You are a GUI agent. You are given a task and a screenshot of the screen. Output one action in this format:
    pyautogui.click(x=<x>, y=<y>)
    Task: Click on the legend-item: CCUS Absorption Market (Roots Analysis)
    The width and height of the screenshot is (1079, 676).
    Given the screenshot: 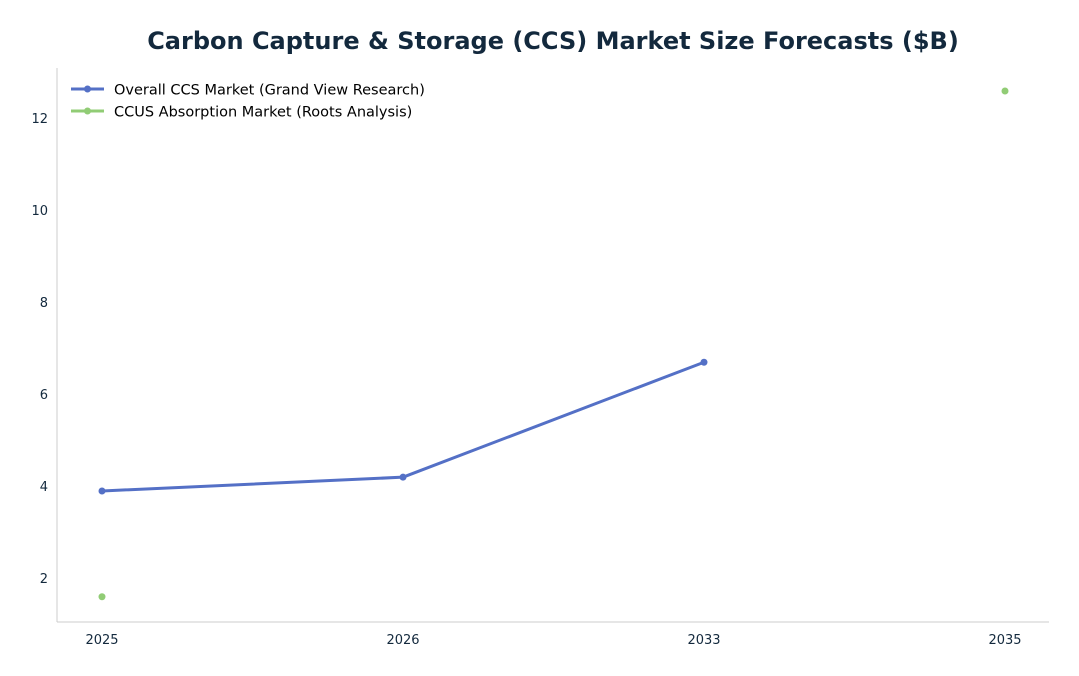 What is the action you would take?
    pyautogui.click(x=241, y=113)
    